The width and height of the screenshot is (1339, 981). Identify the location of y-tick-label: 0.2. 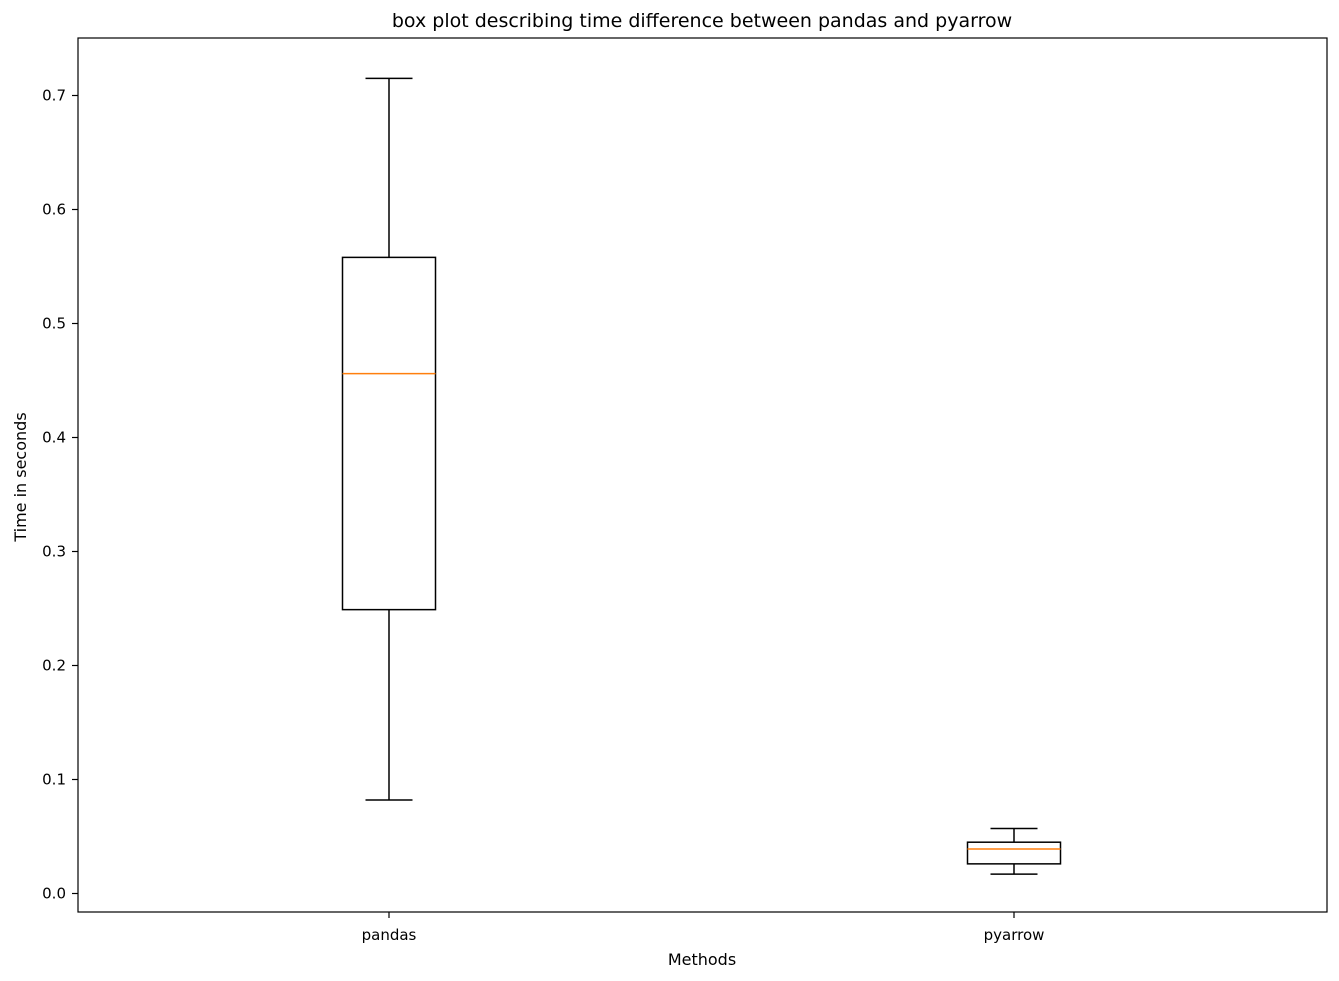
(54, 666).